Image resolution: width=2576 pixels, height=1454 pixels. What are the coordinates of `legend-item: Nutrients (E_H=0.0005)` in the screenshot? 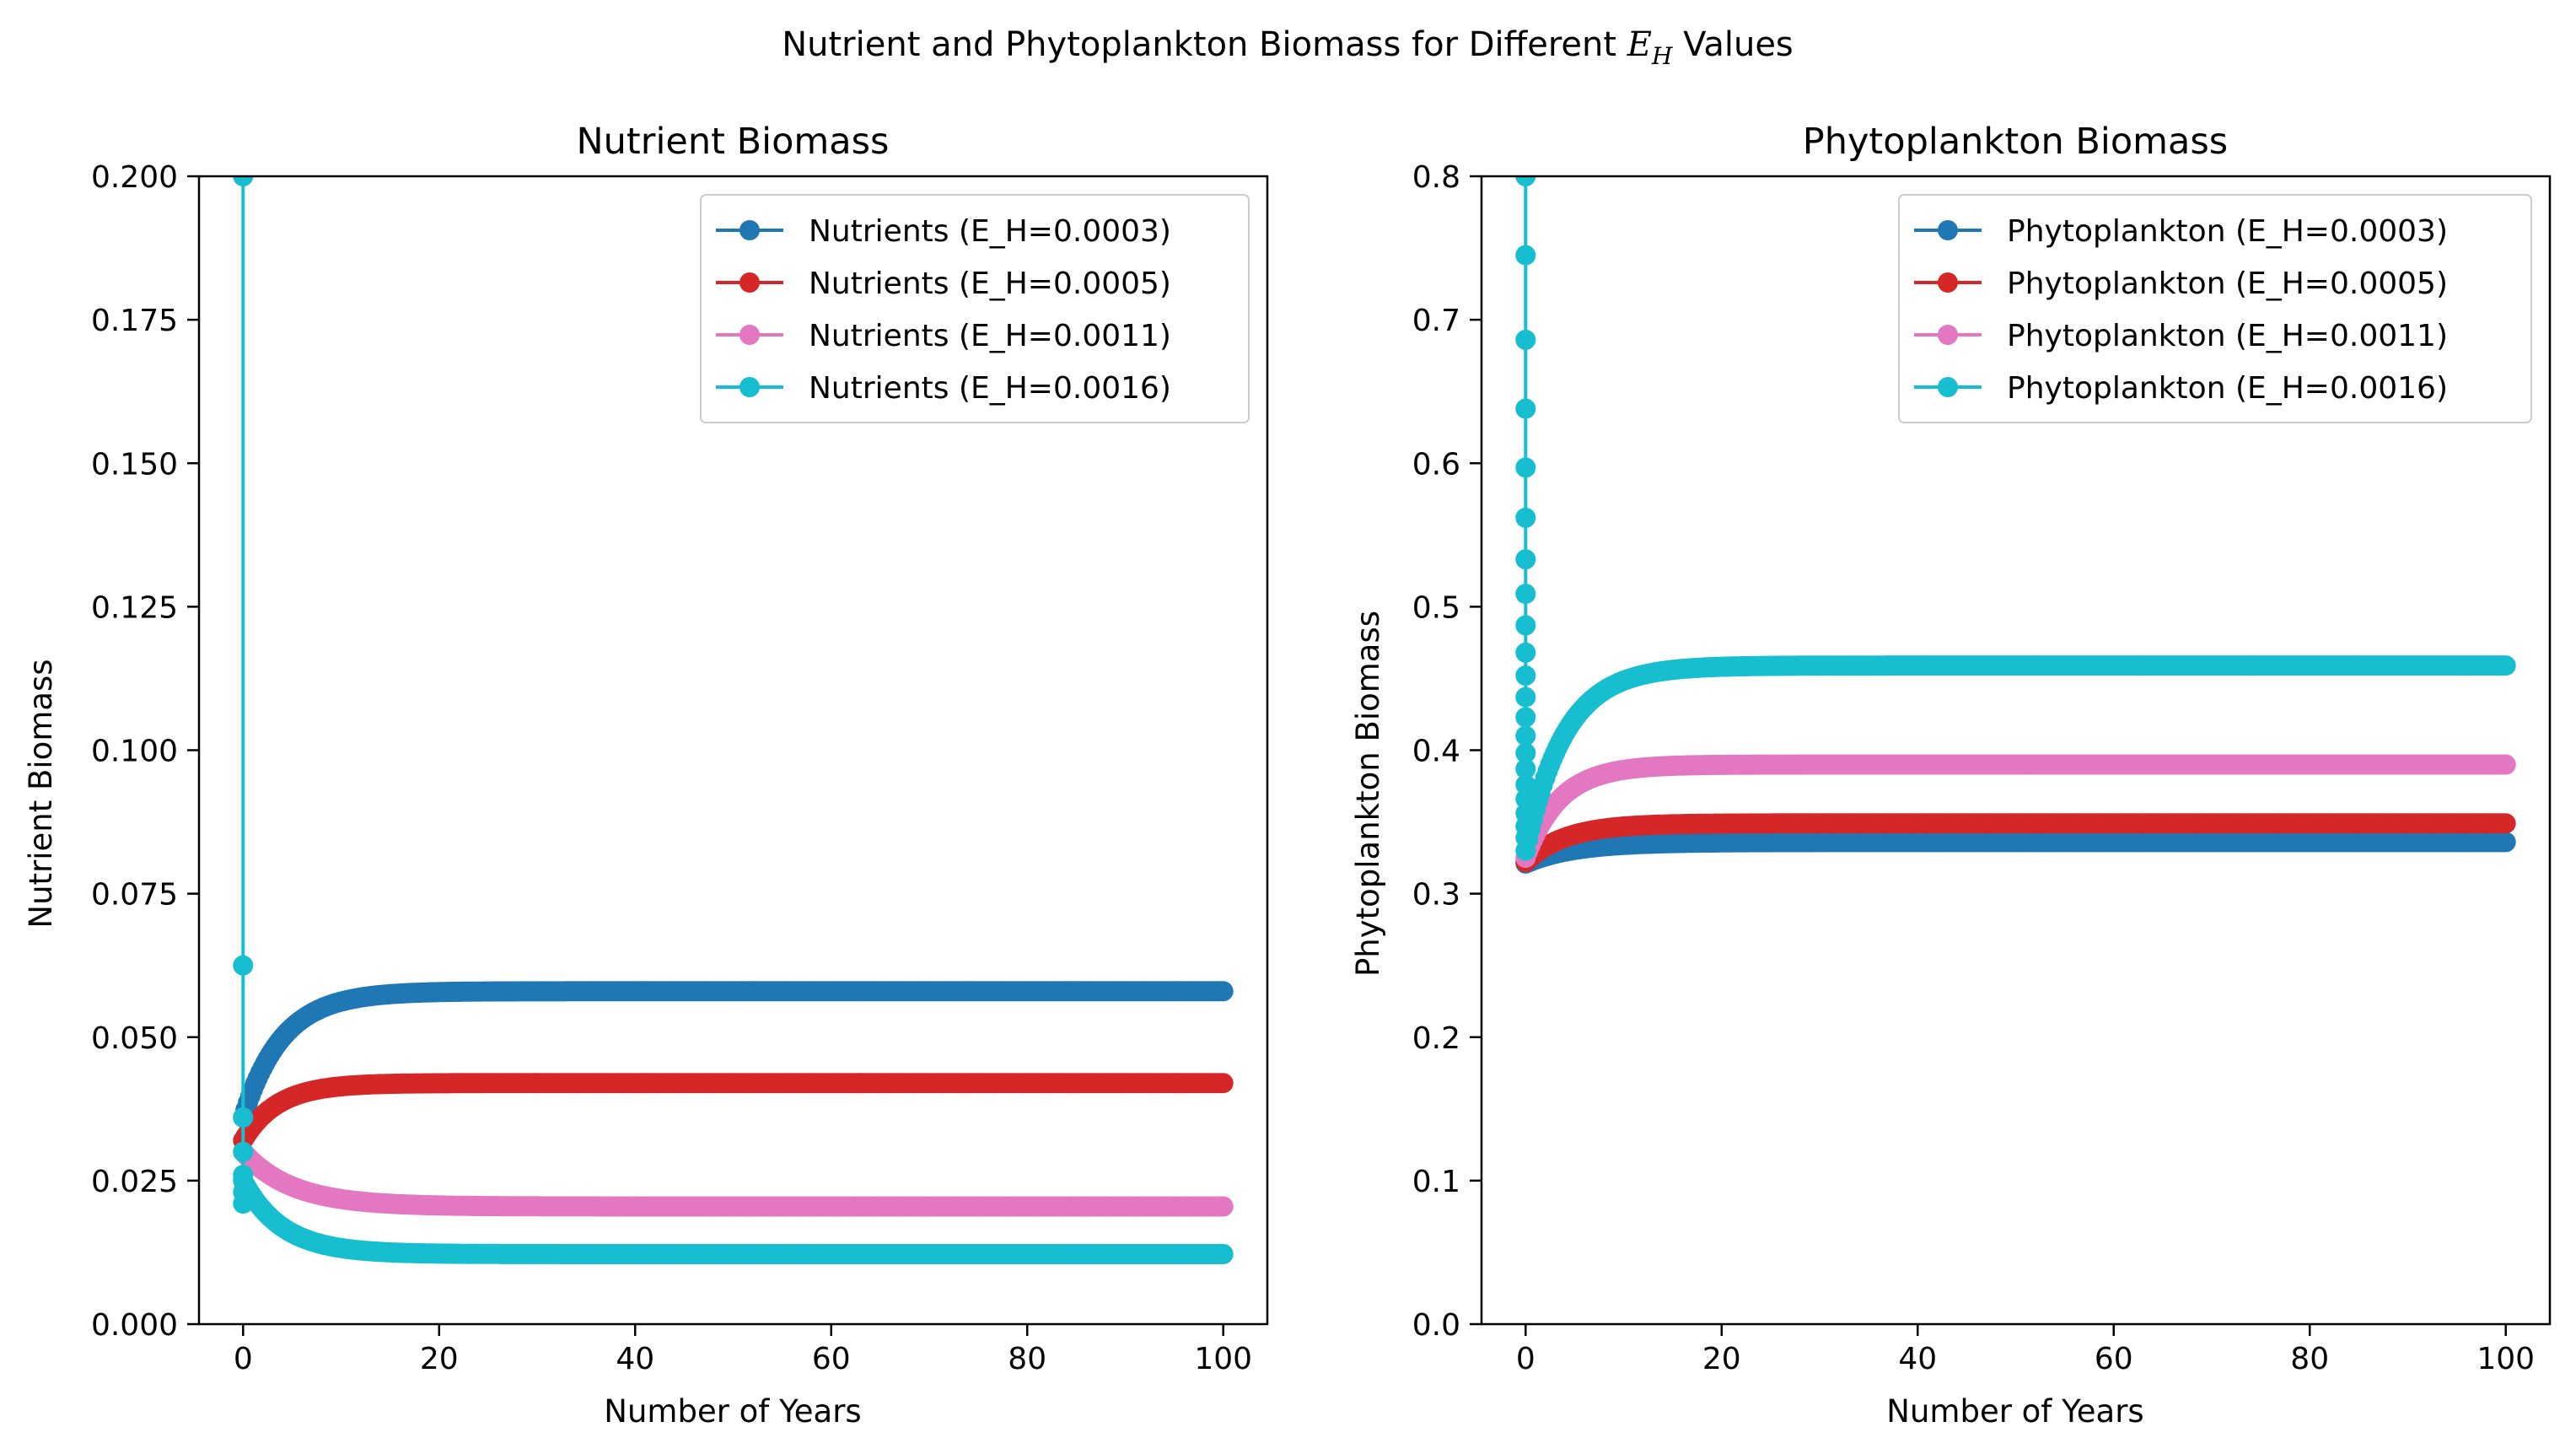 It's located at (943, 284).